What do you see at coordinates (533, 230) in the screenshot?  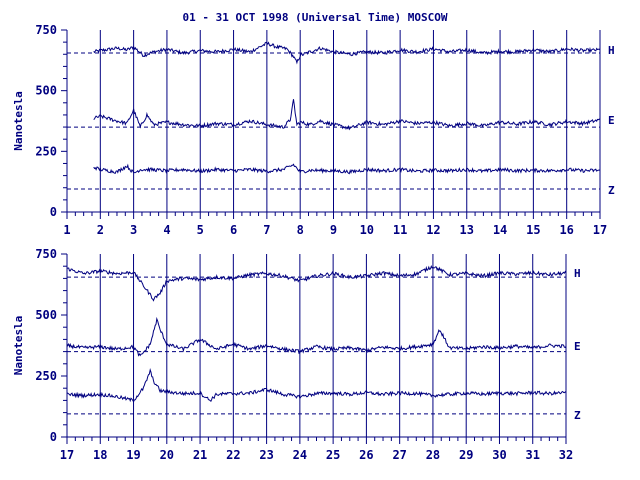 I see `x-tick-label: 15` at bounding box center [533, 230].